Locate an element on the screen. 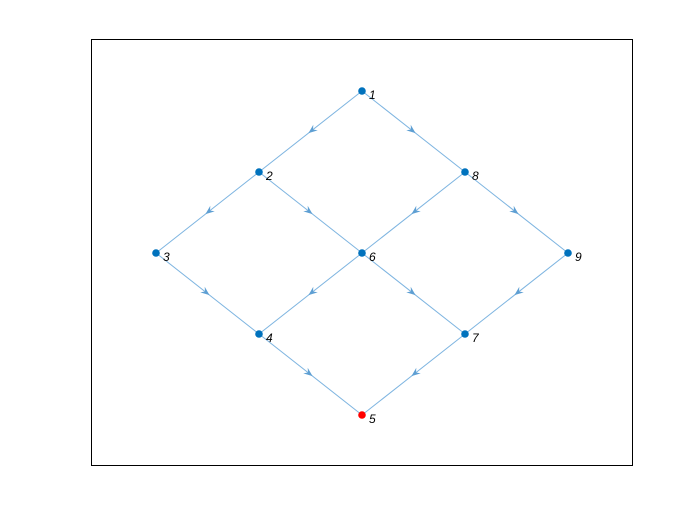 The width and height of the screenshot is (700, 525). node-label-8: 8 is located at coordinates (475, 176).